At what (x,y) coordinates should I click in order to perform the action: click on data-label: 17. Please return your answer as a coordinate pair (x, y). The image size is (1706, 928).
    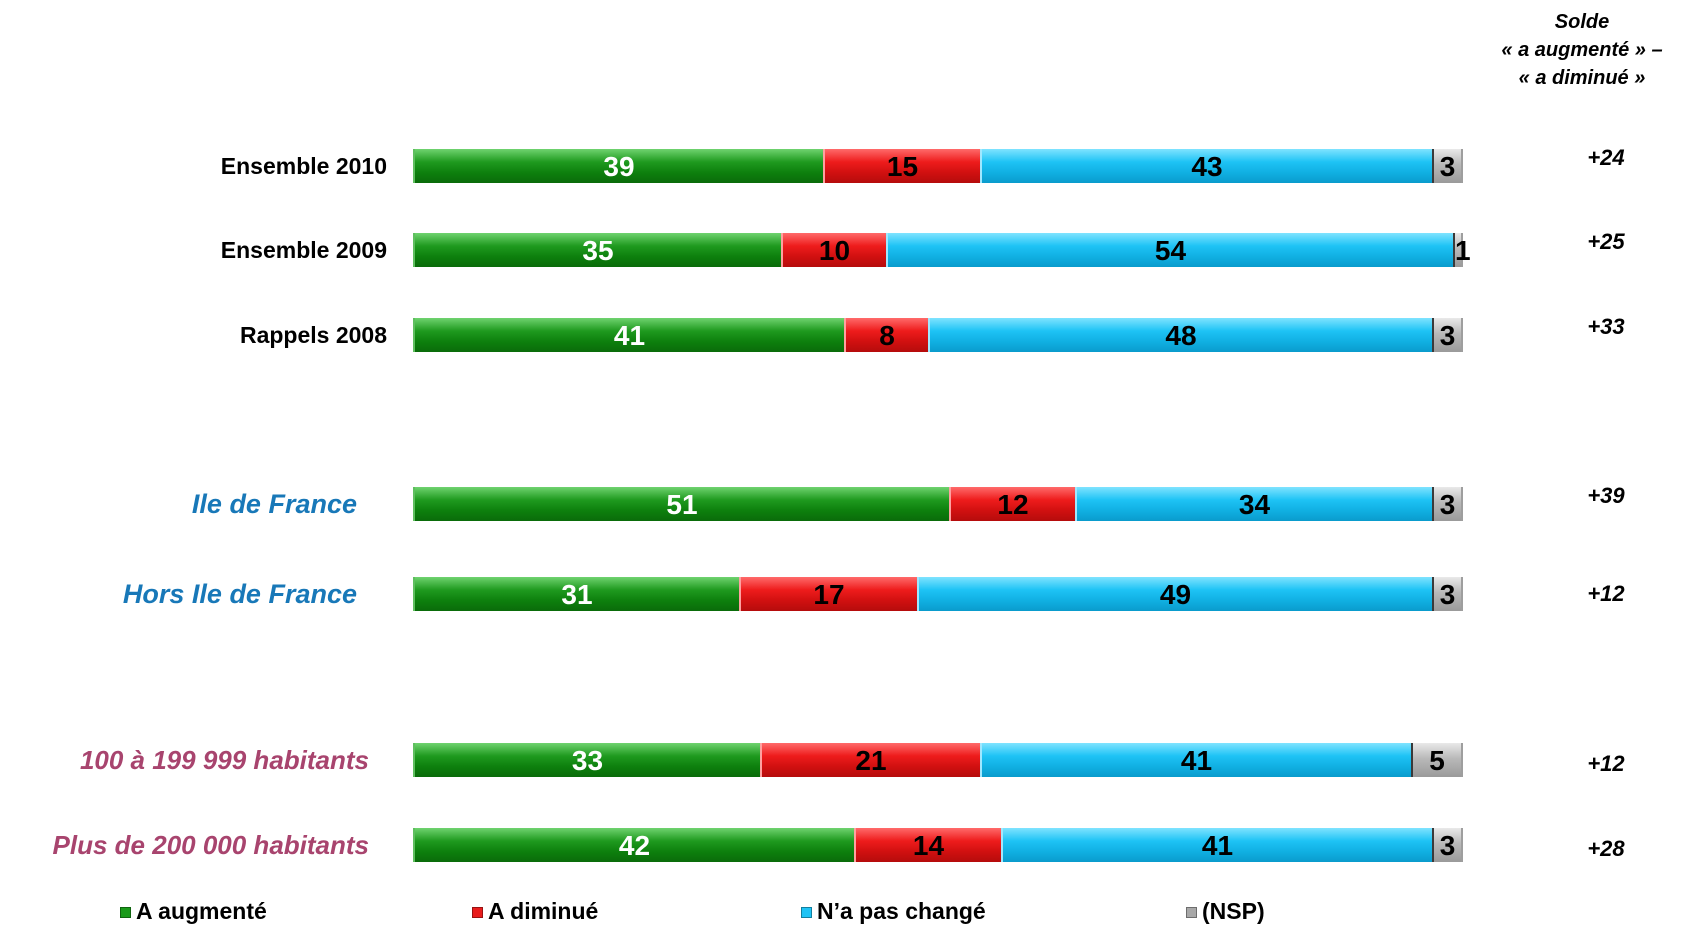
    Looking at the image, I should click on (829, 594).